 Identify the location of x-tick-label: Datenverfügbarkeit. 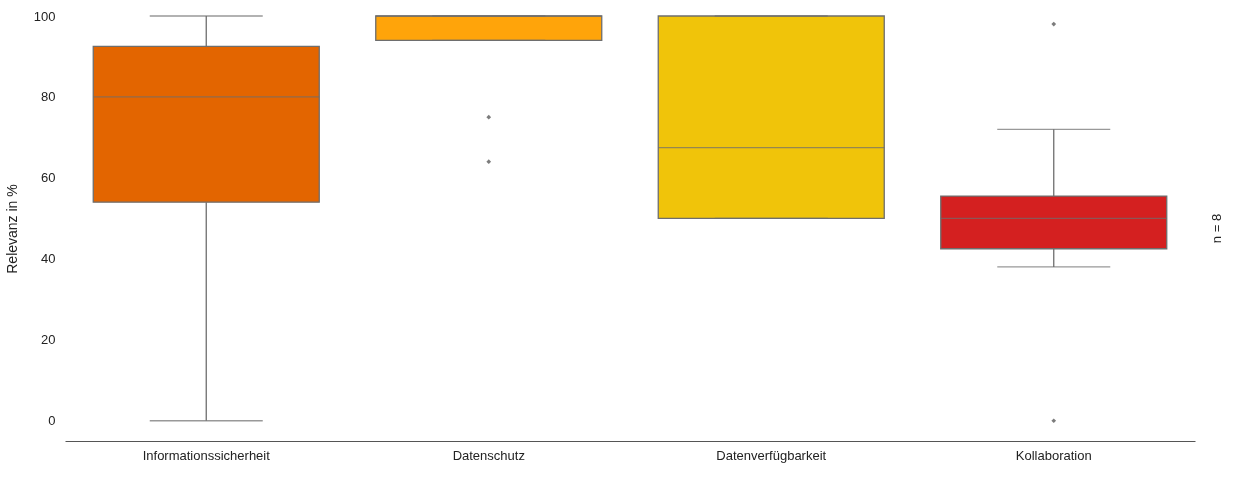
(771, 455).